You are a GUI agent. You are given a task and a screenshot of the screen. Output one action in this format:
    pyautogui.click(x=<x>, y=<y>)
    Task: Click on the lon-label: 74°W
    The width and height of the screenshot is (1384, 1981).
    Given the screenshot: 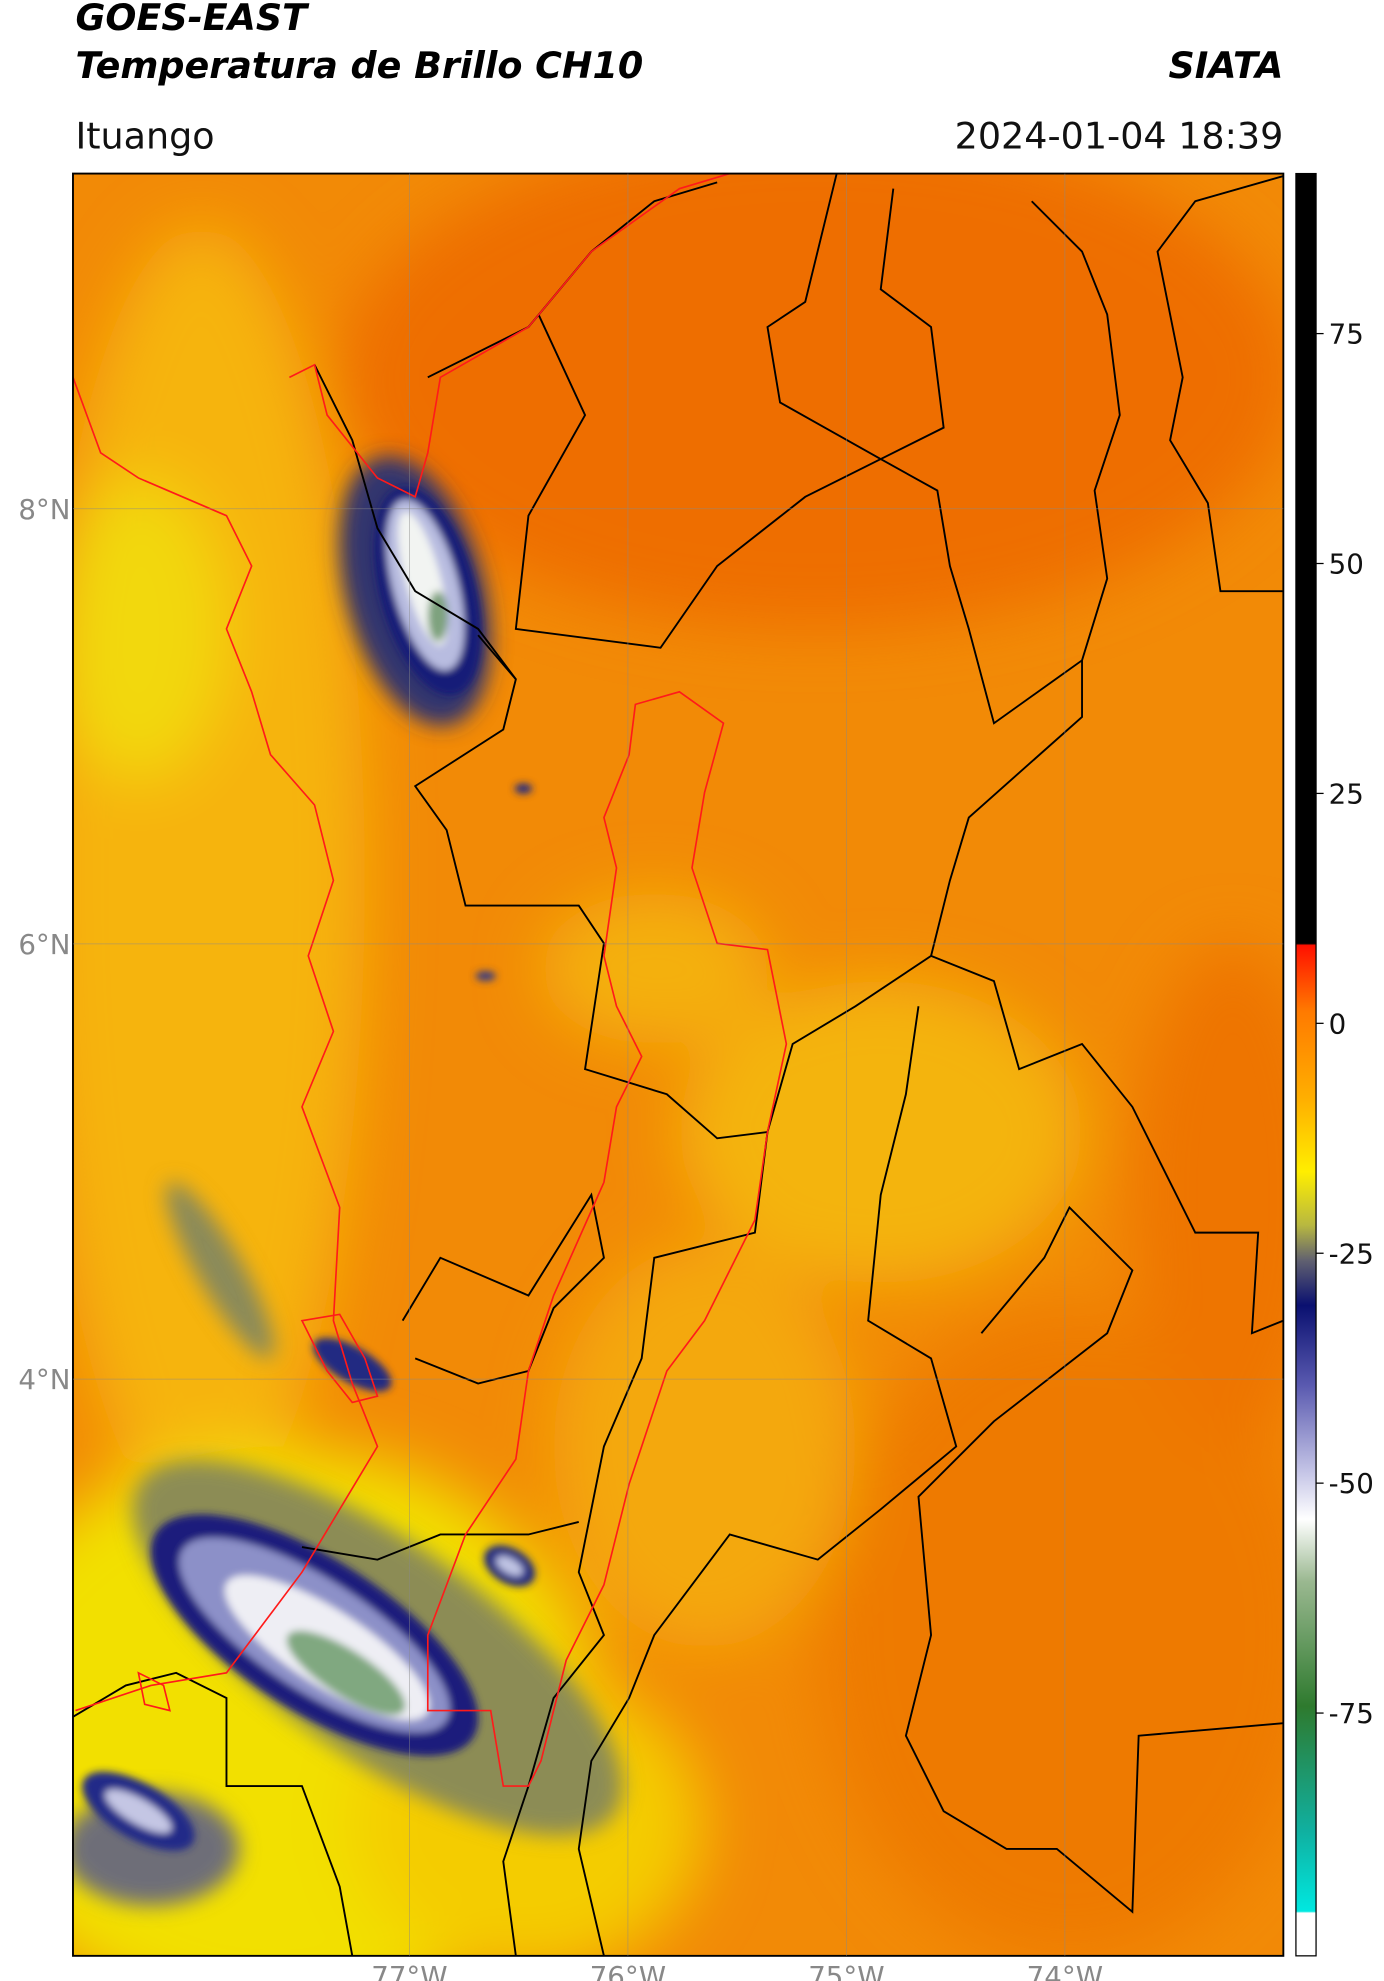 What is the action you would take?
    pyautogui.click(x=1065, y=1970)
    